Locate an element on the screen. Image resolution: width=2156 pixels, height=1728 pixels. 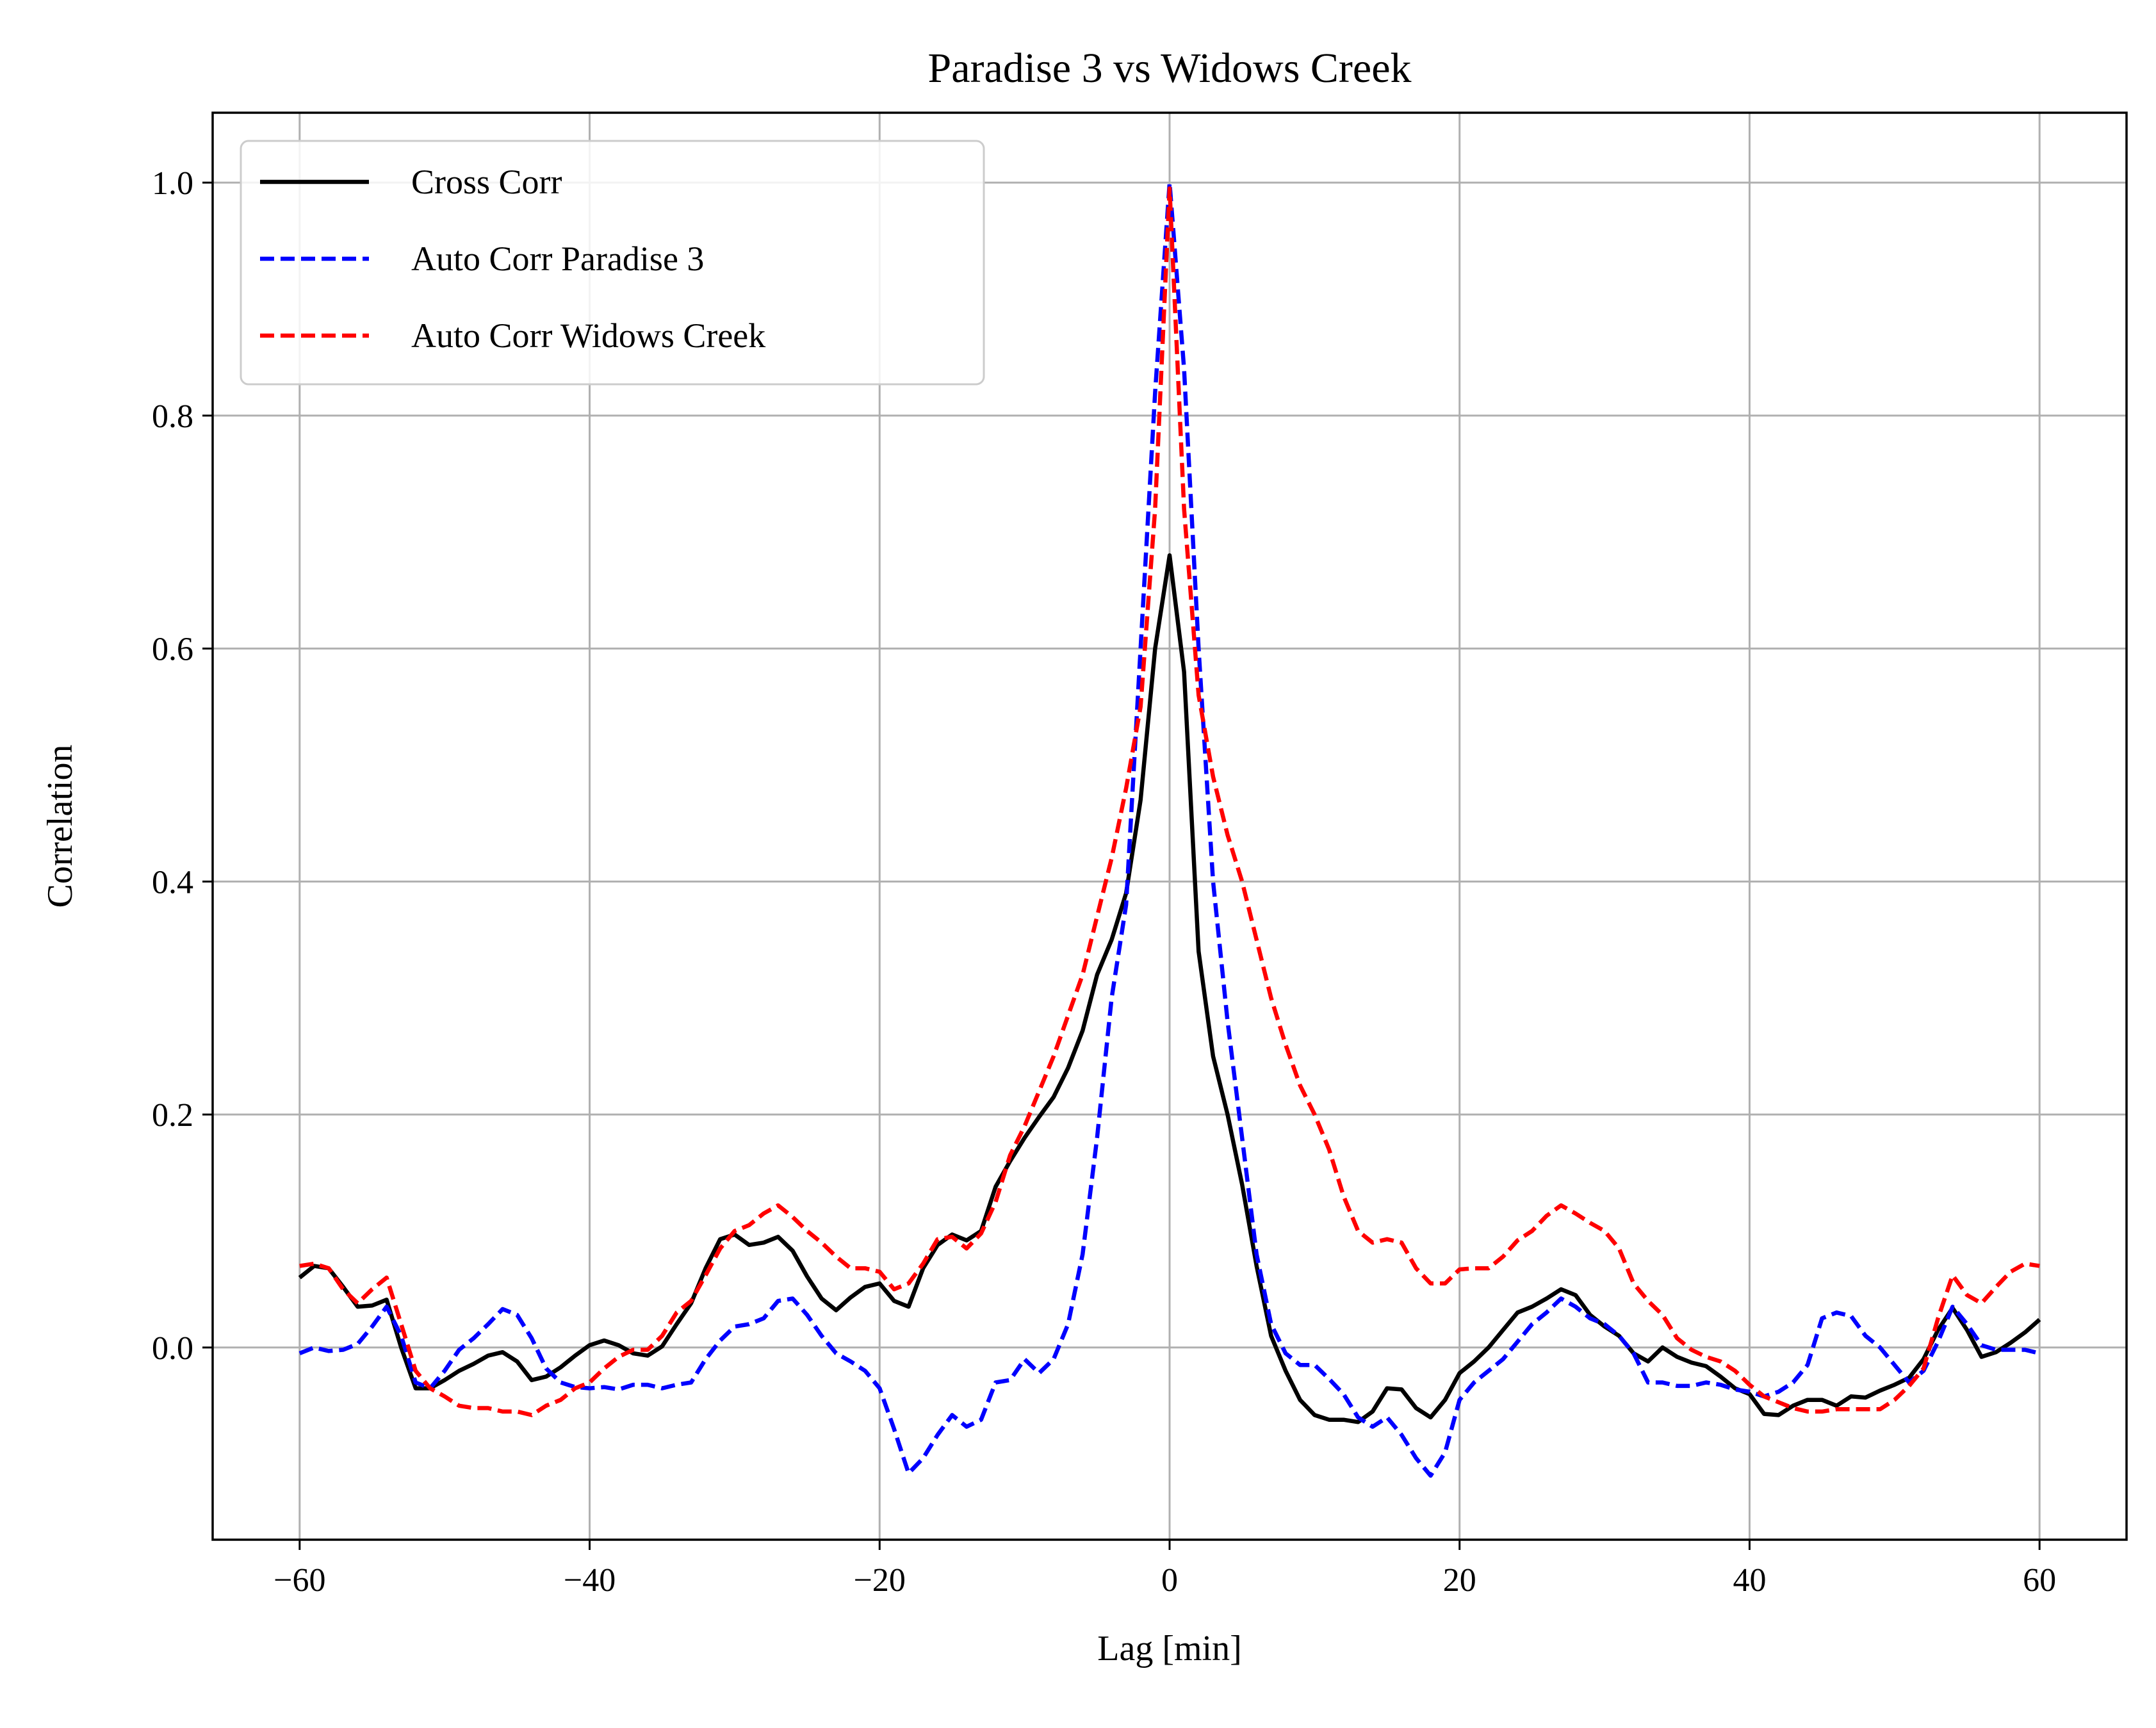
x-tick-label: −40 is located at coordinates (590, 1580).